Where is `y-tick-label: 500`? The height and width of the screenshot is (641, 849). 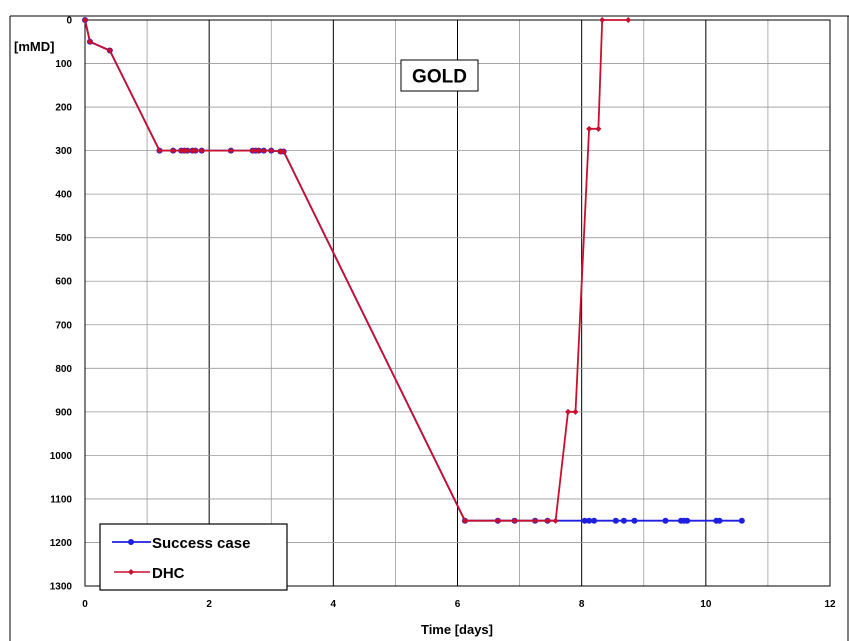
y-tick-label: 500 is located at coordinates (63, 238).